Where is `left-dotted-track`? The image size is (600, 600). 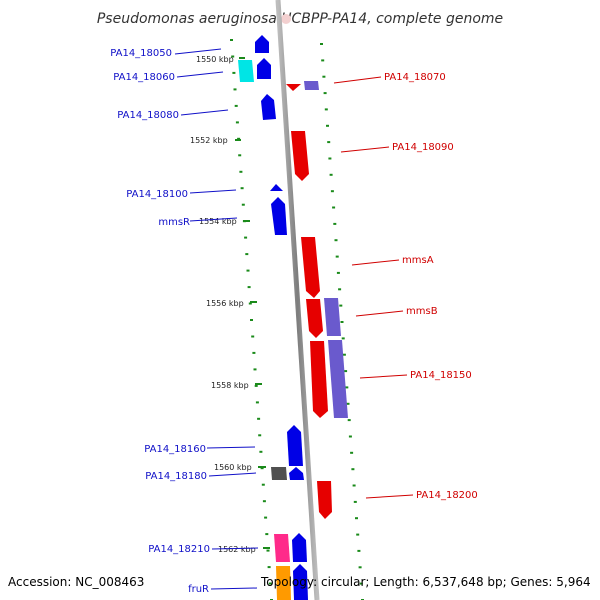
left-dotted-track is located at coordinates (251, 319).